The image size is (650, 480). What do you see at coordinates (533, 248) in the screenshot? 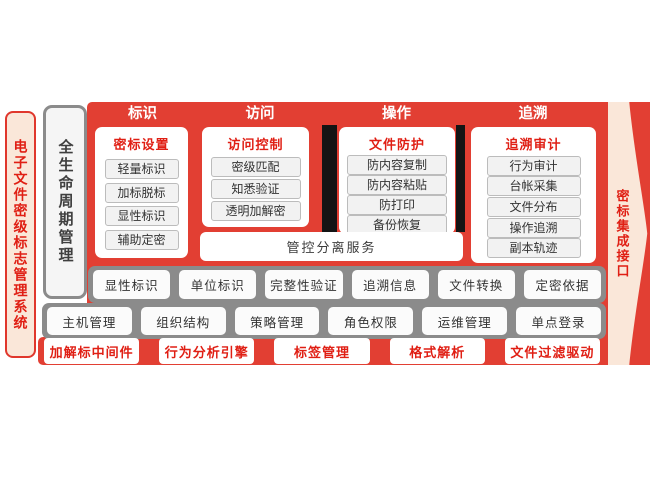
I see `panel-item: 副本轨迹` at bounding box center [533, 248].